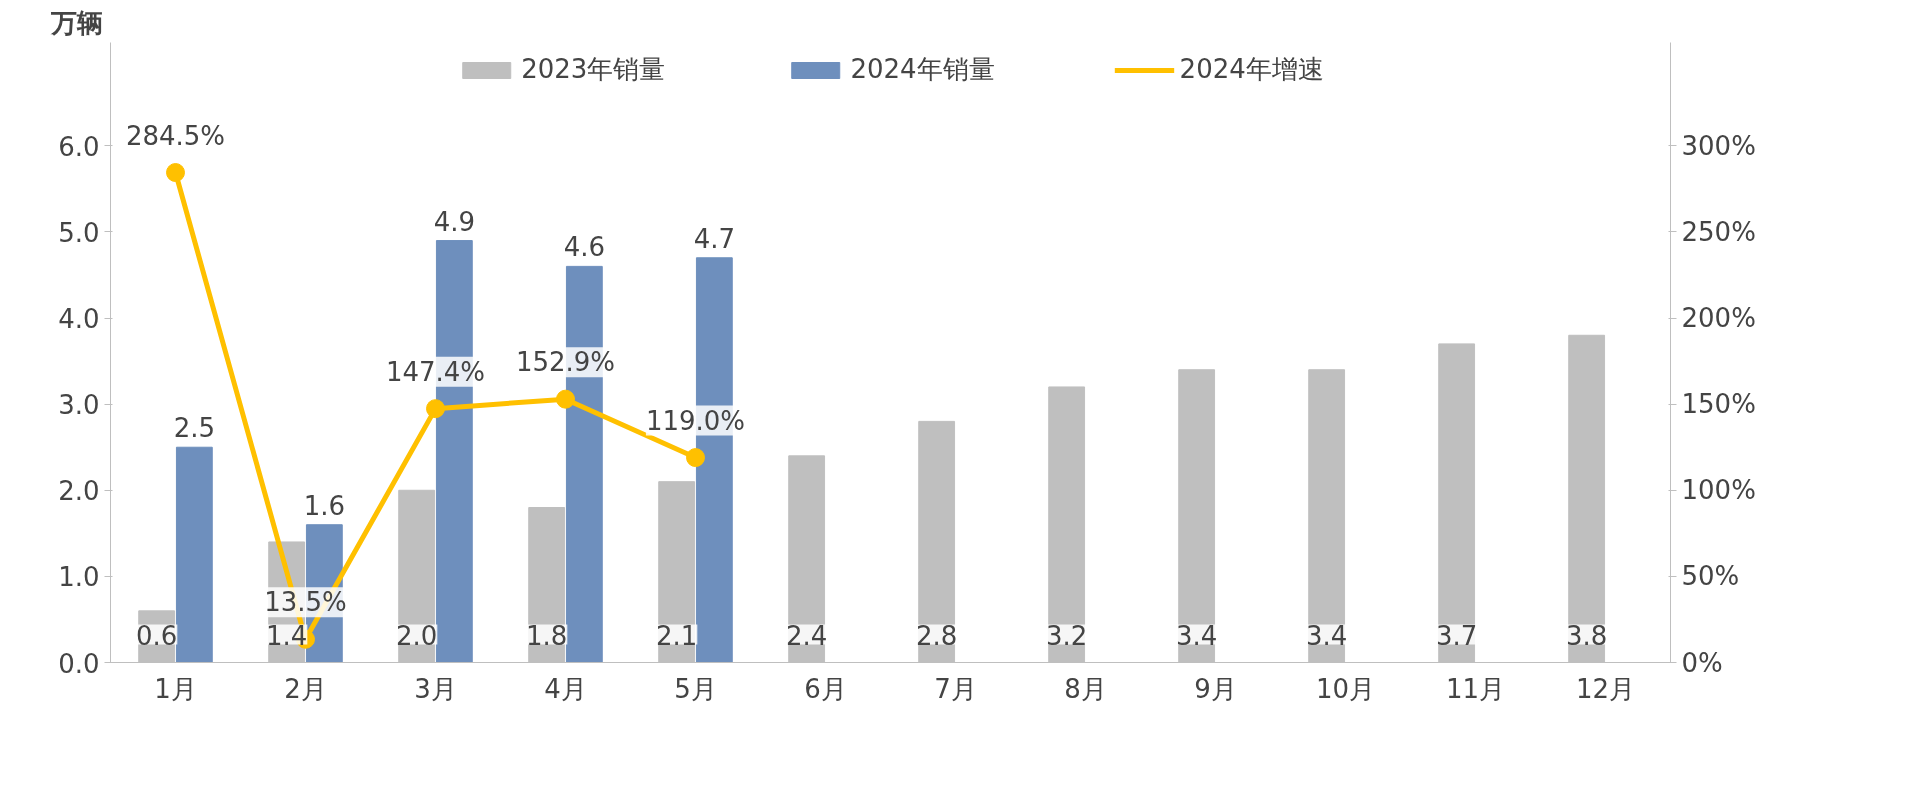 This screenshot has width=1907, height=798. Describe the element at coordinates (936, 635) in the screenshot. I see `data-label: 2.8` at that location.